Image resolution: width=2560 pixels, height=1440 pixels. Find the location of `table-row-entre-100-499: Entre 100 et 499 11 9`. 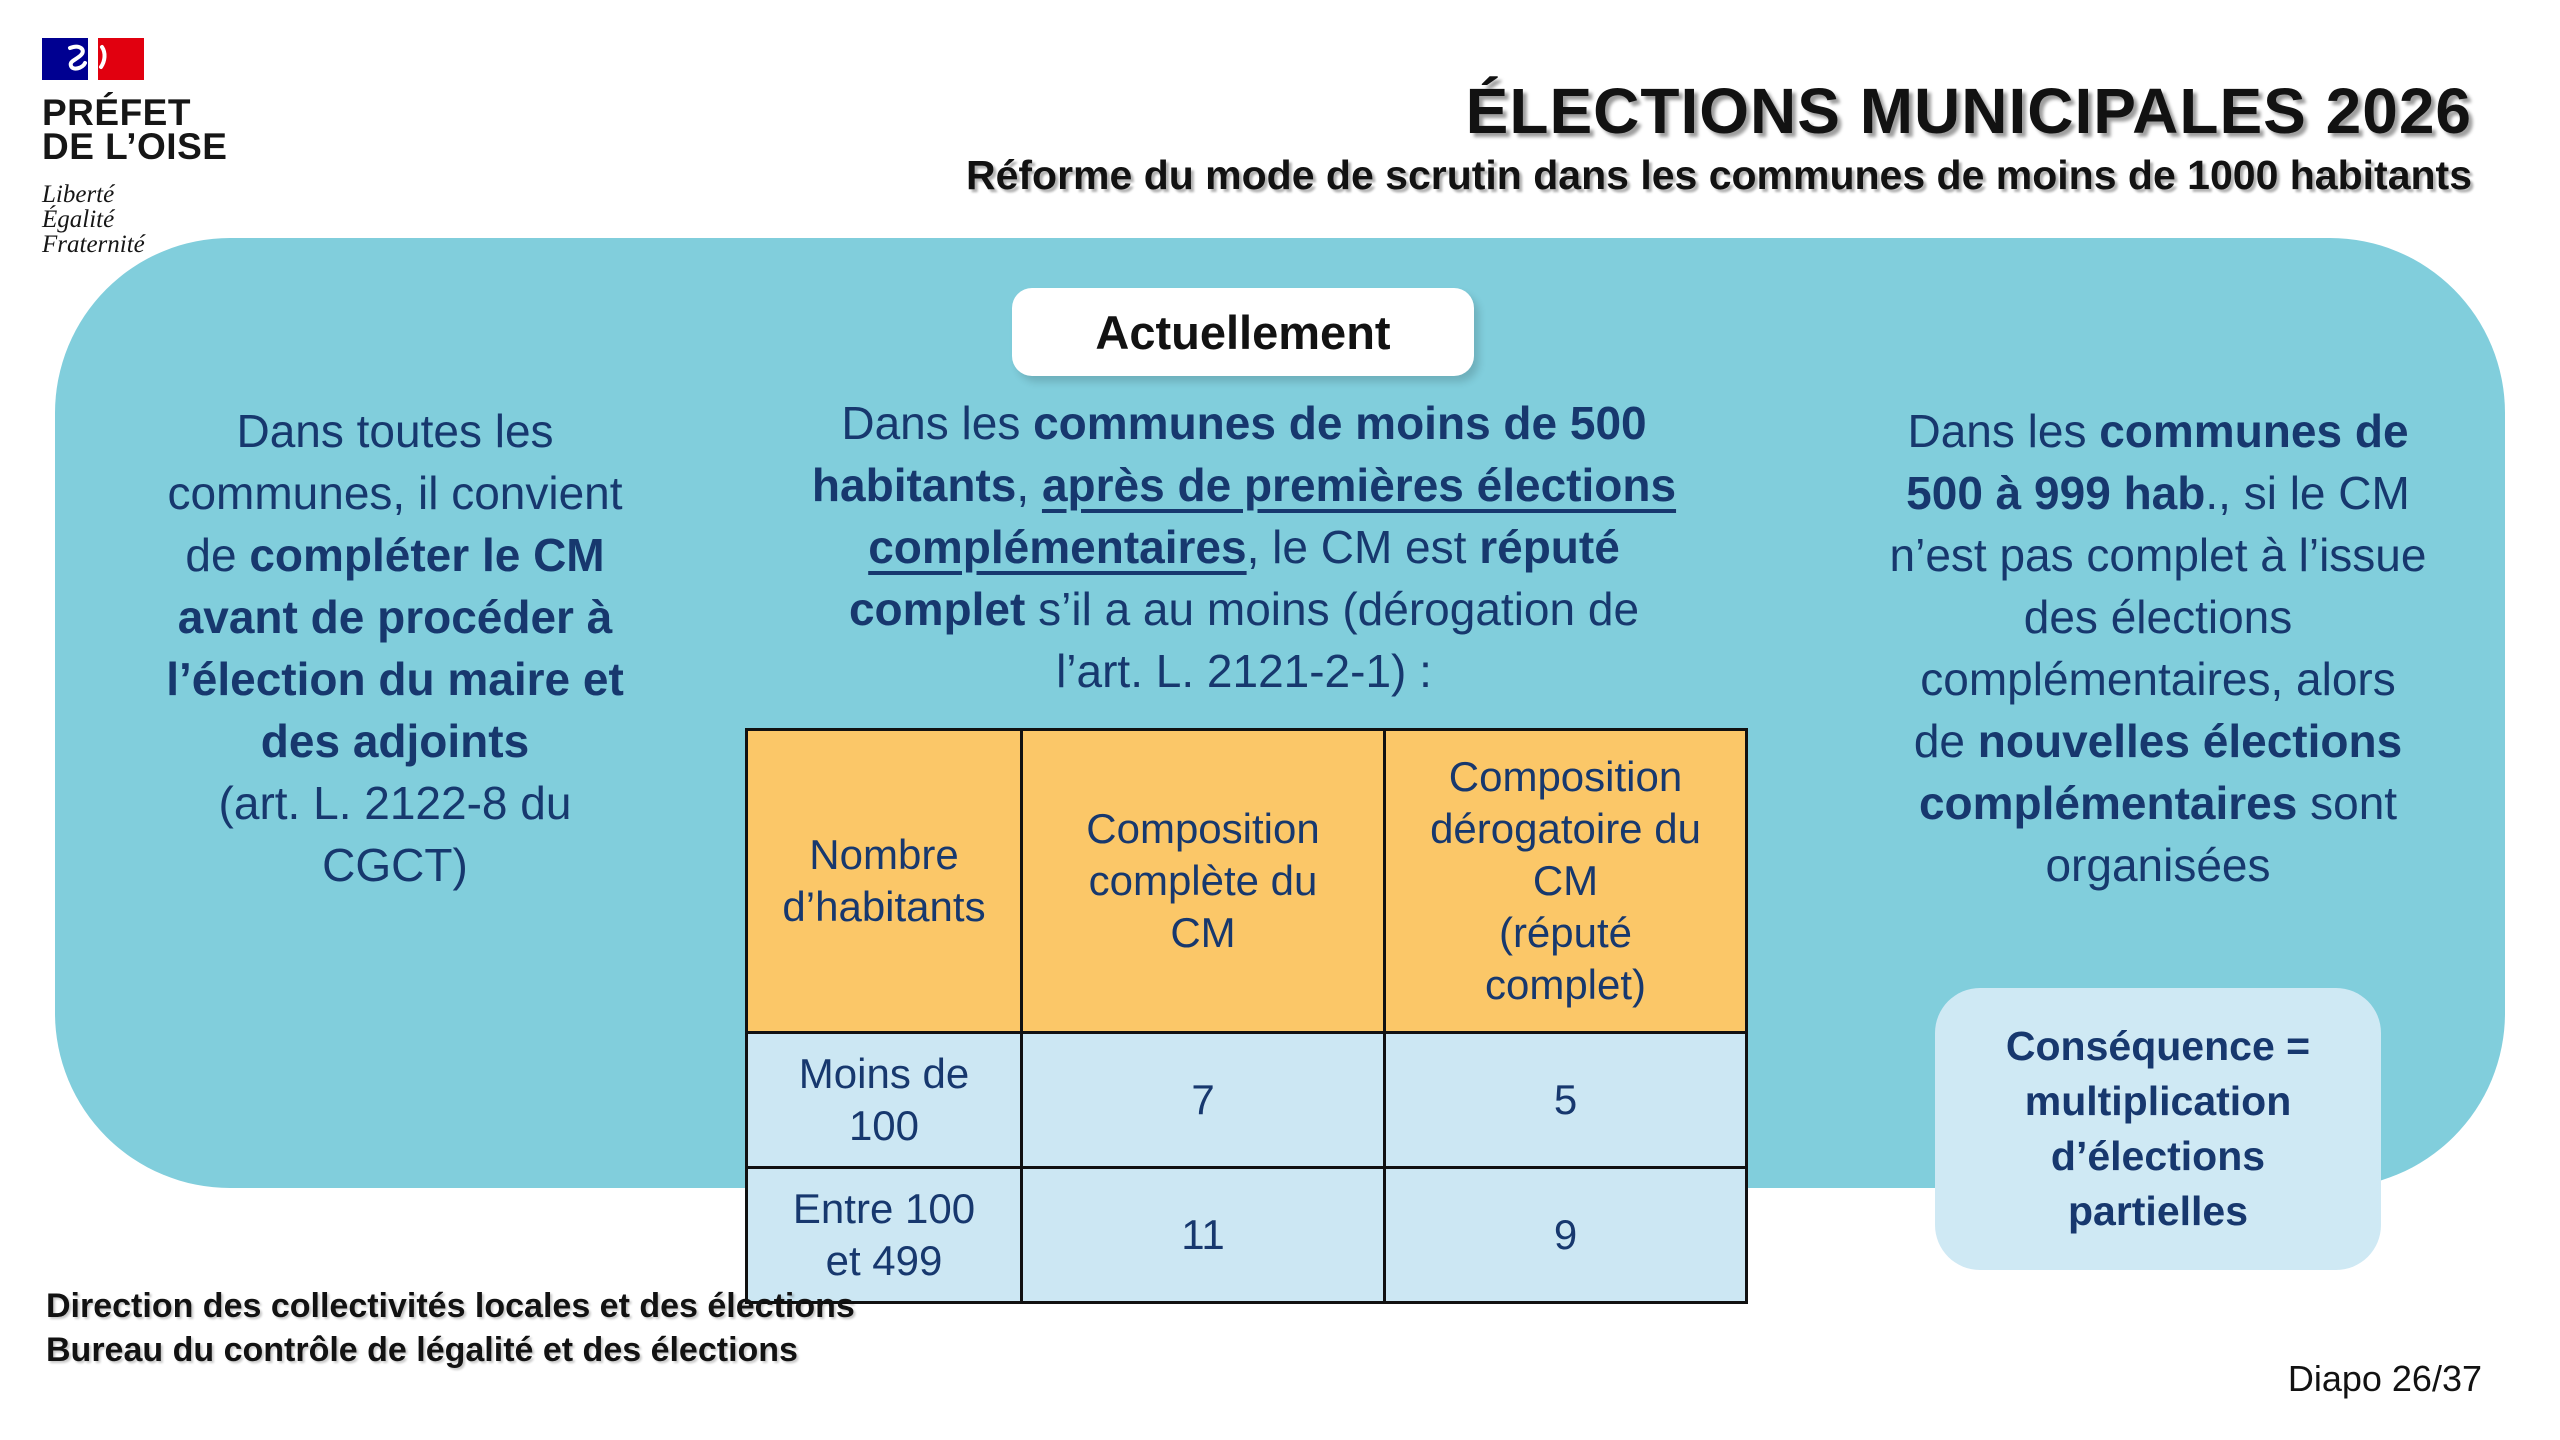

table-row-entre-100-499: Entre 100 et 499 11 9 is located at coordinates (1246, 1235).